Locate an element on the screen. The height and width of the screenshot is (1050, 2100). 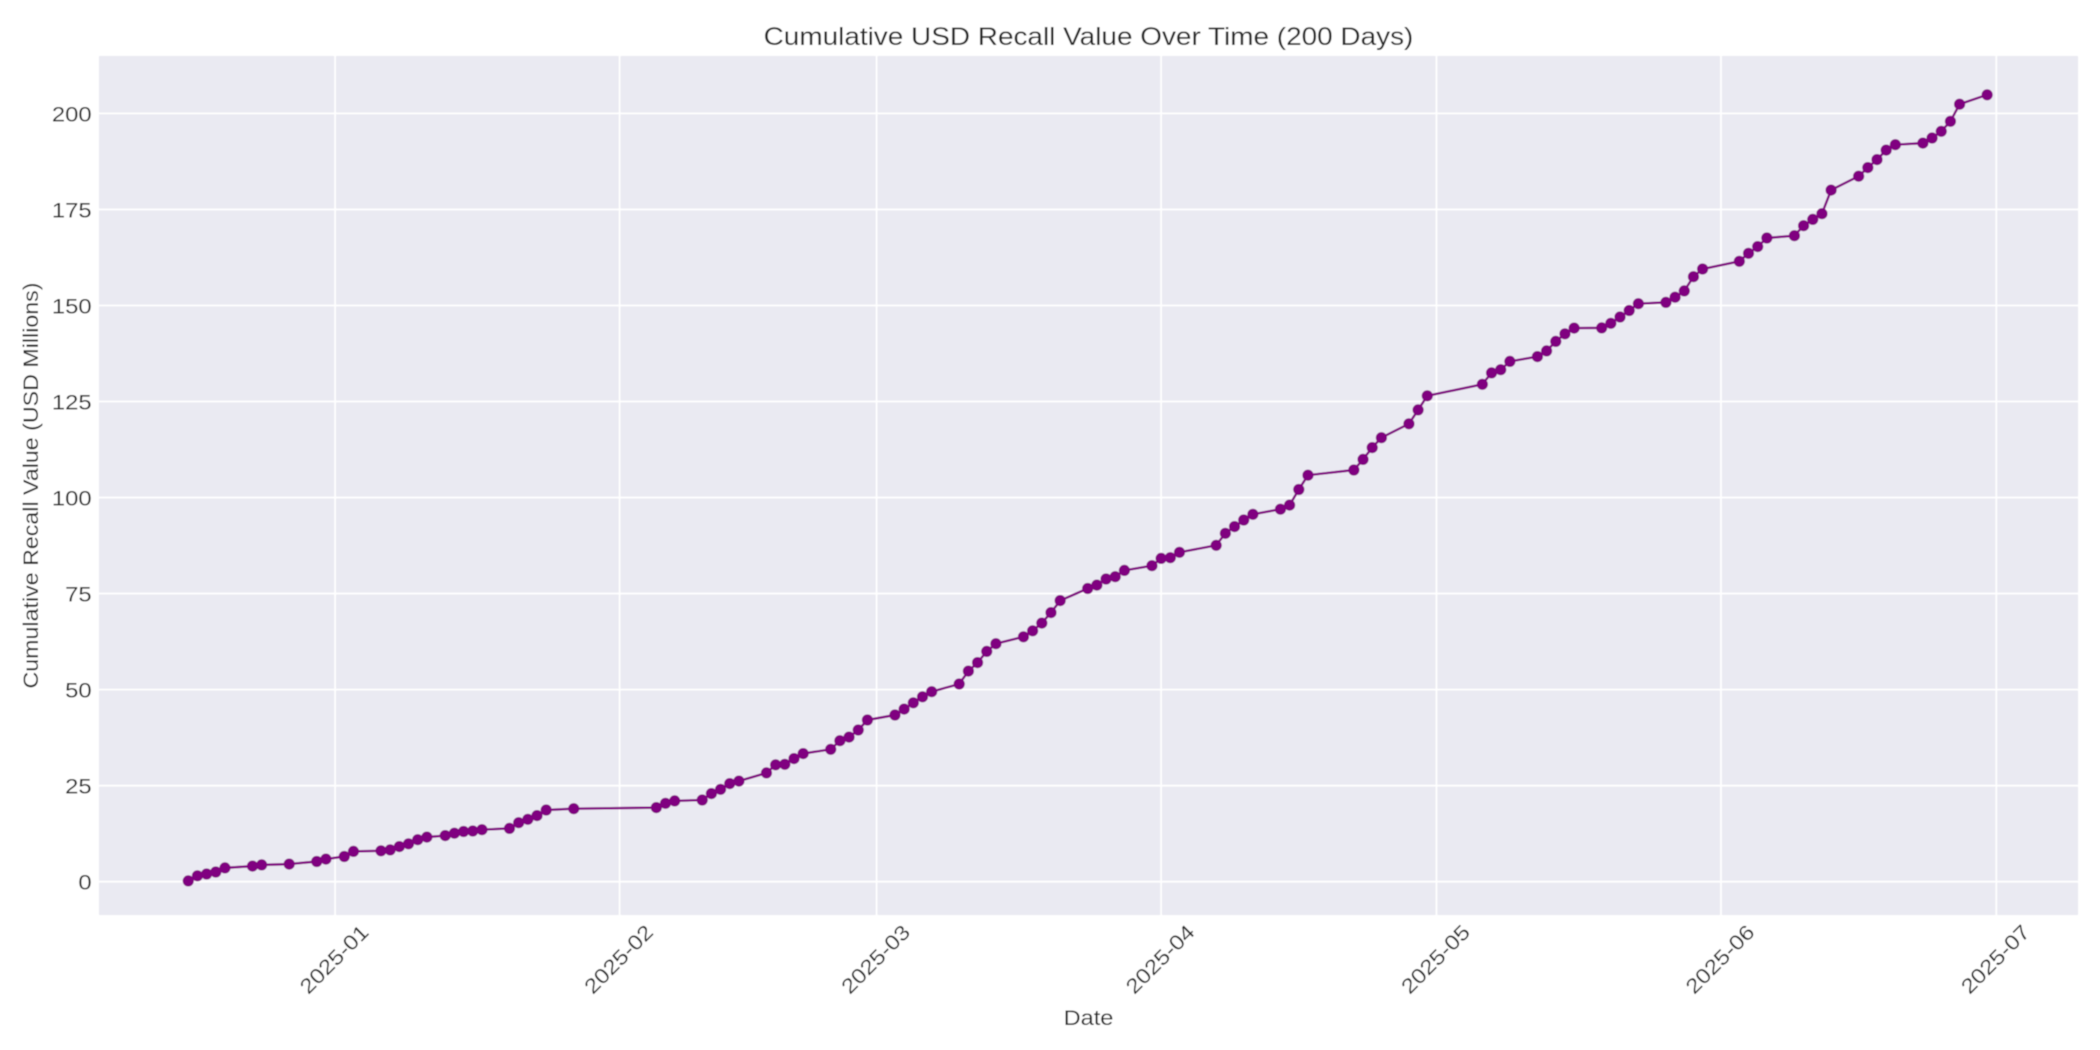
svg-text: Date is located at coordinates (1089, 1018).